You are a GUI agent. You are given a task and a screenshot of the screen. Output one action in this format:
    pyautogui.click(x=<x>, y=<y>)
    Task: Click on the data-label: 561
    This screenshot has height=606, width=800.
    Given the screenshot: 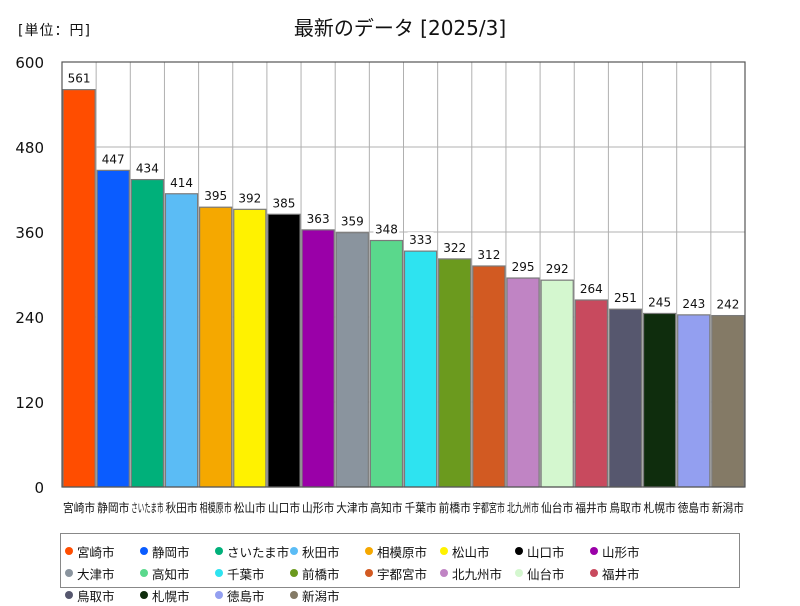 What is the action you would take?
    pyautogui.click(x=79, y=79)
    